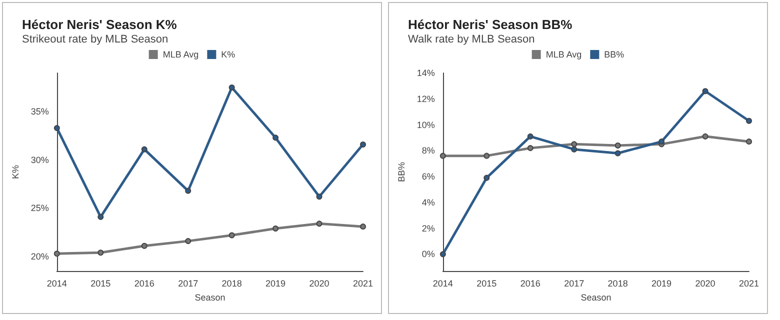  What do you see at coordinates (95, 40) in the screenshot?
I see `chart-subtitle: Strikeout rate by MLB Season` at bounding box center [95, 40].